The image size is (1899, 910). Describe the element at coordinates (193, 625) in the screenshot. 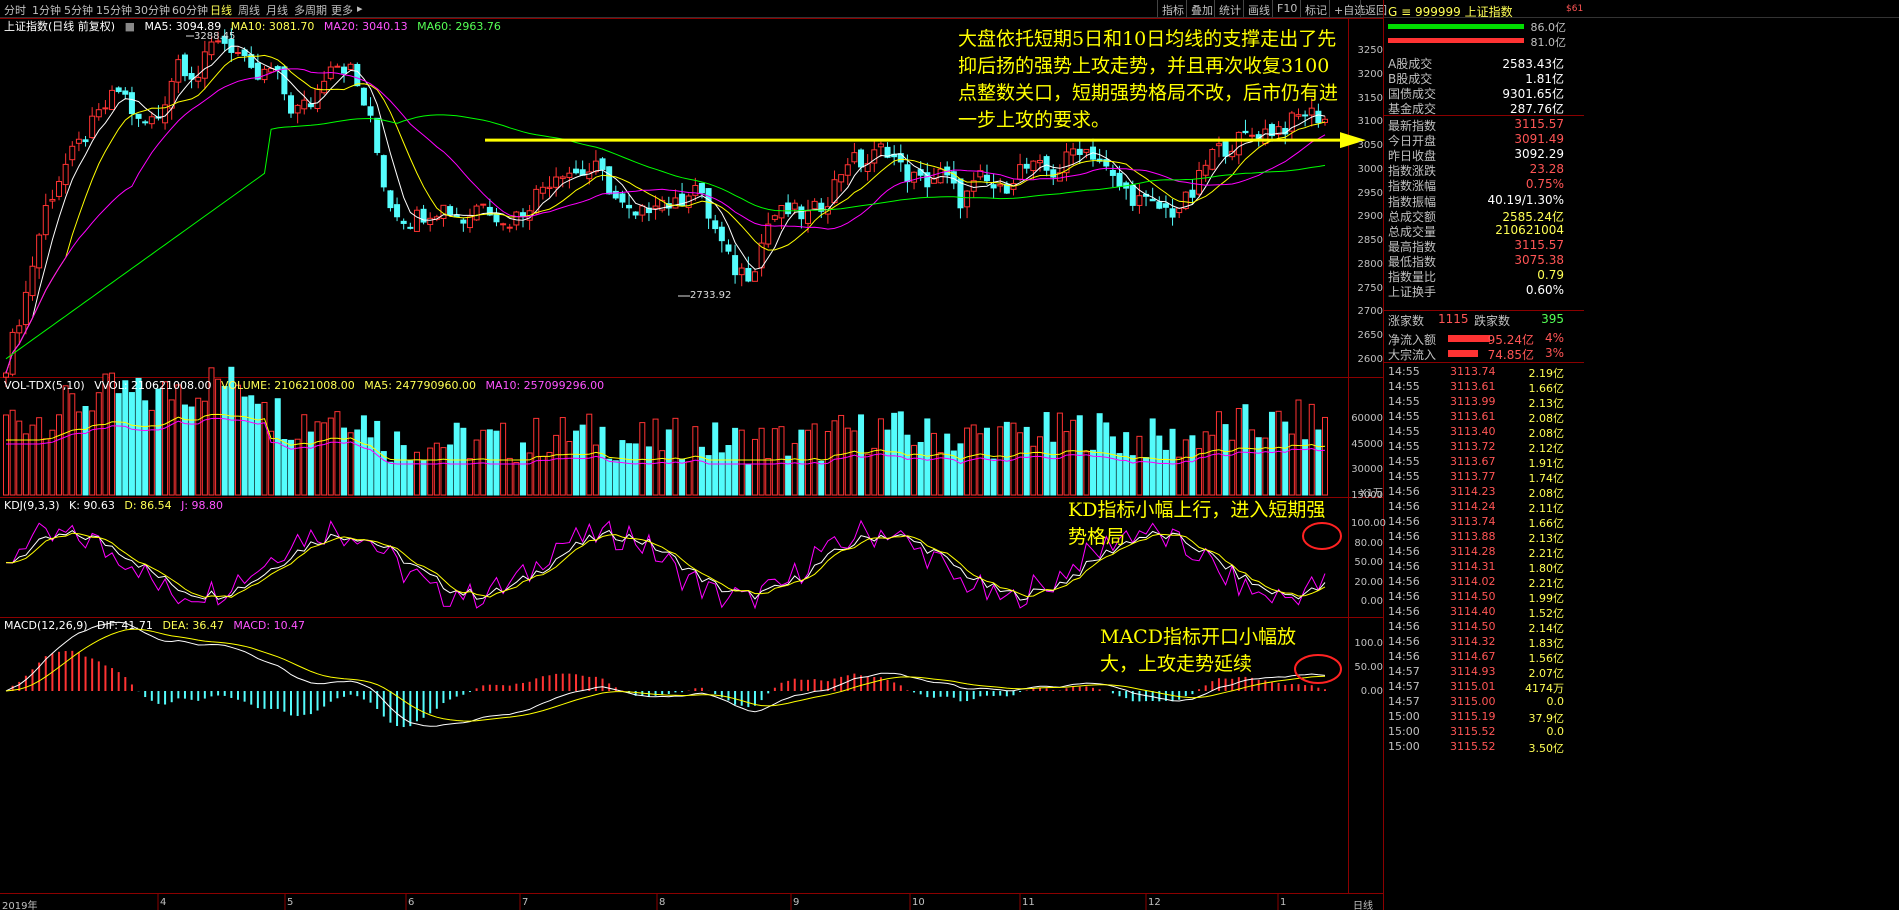

I see `dea-value: DEA: 36.47` at that location.